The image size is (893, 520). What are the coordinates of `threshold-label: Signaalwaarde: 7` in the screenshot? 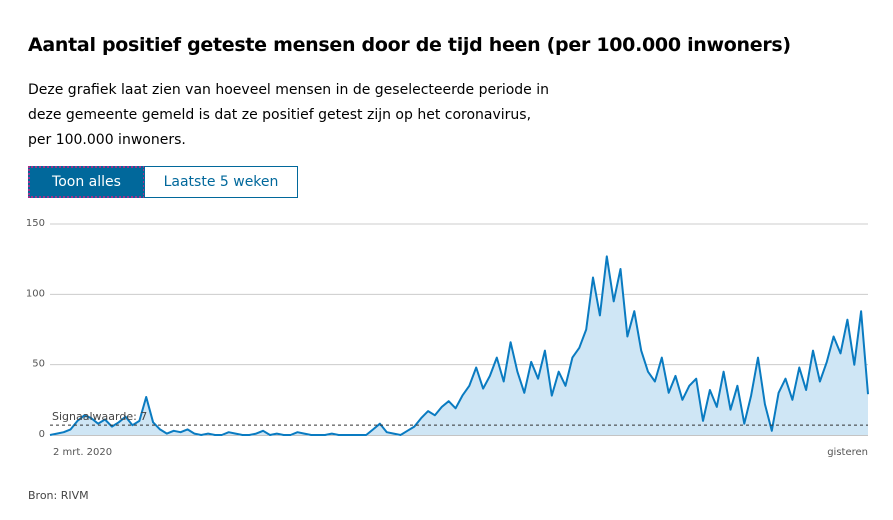 It's located at (99, 416).